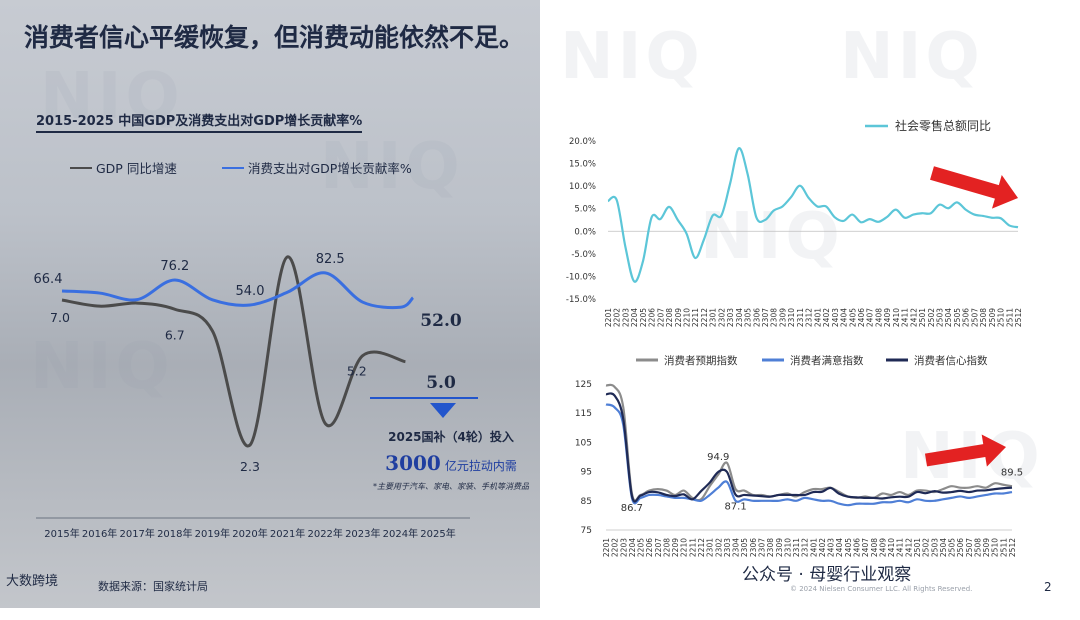 This screenshot has width=1080, height=620. Describe the element at coordinates (357, 371) in the screenshot. I see `gdp-data-label: 5.2` at that location.